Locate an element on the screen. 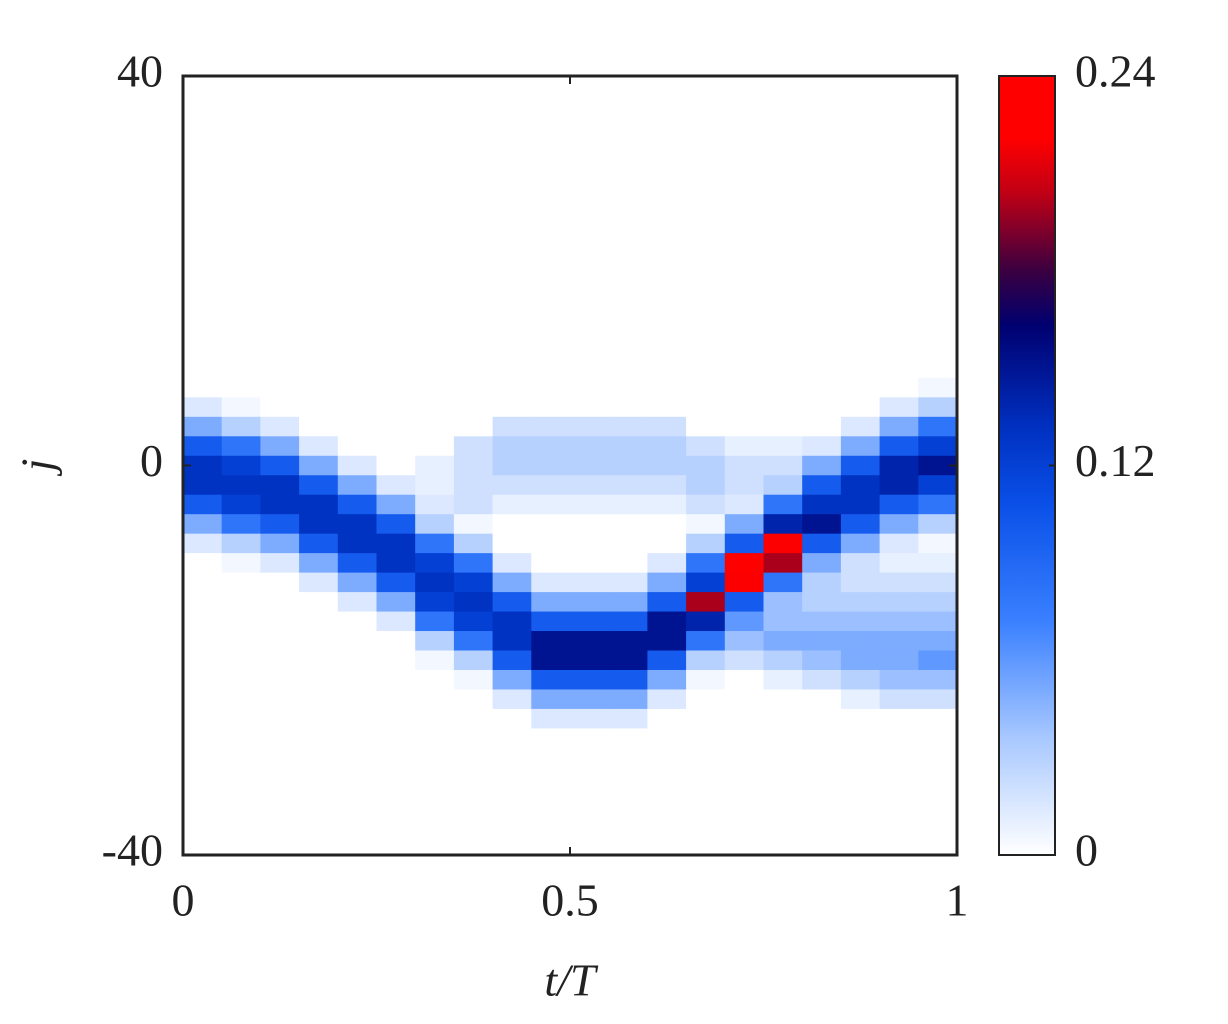 The height and width of the screenshot is (1024, 1228). y-tick-label: 40 is located at coordinates (140, 71).